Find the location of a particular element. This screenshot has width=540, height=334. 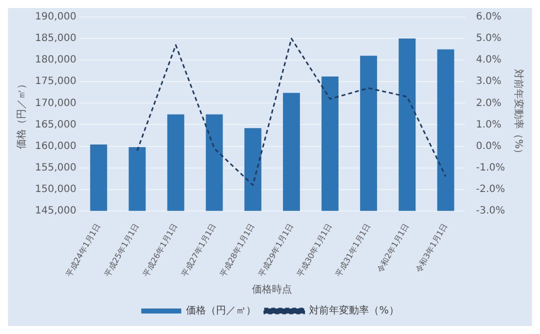

y2-tick-label: 2.0% is located at coordinates (489, 103).